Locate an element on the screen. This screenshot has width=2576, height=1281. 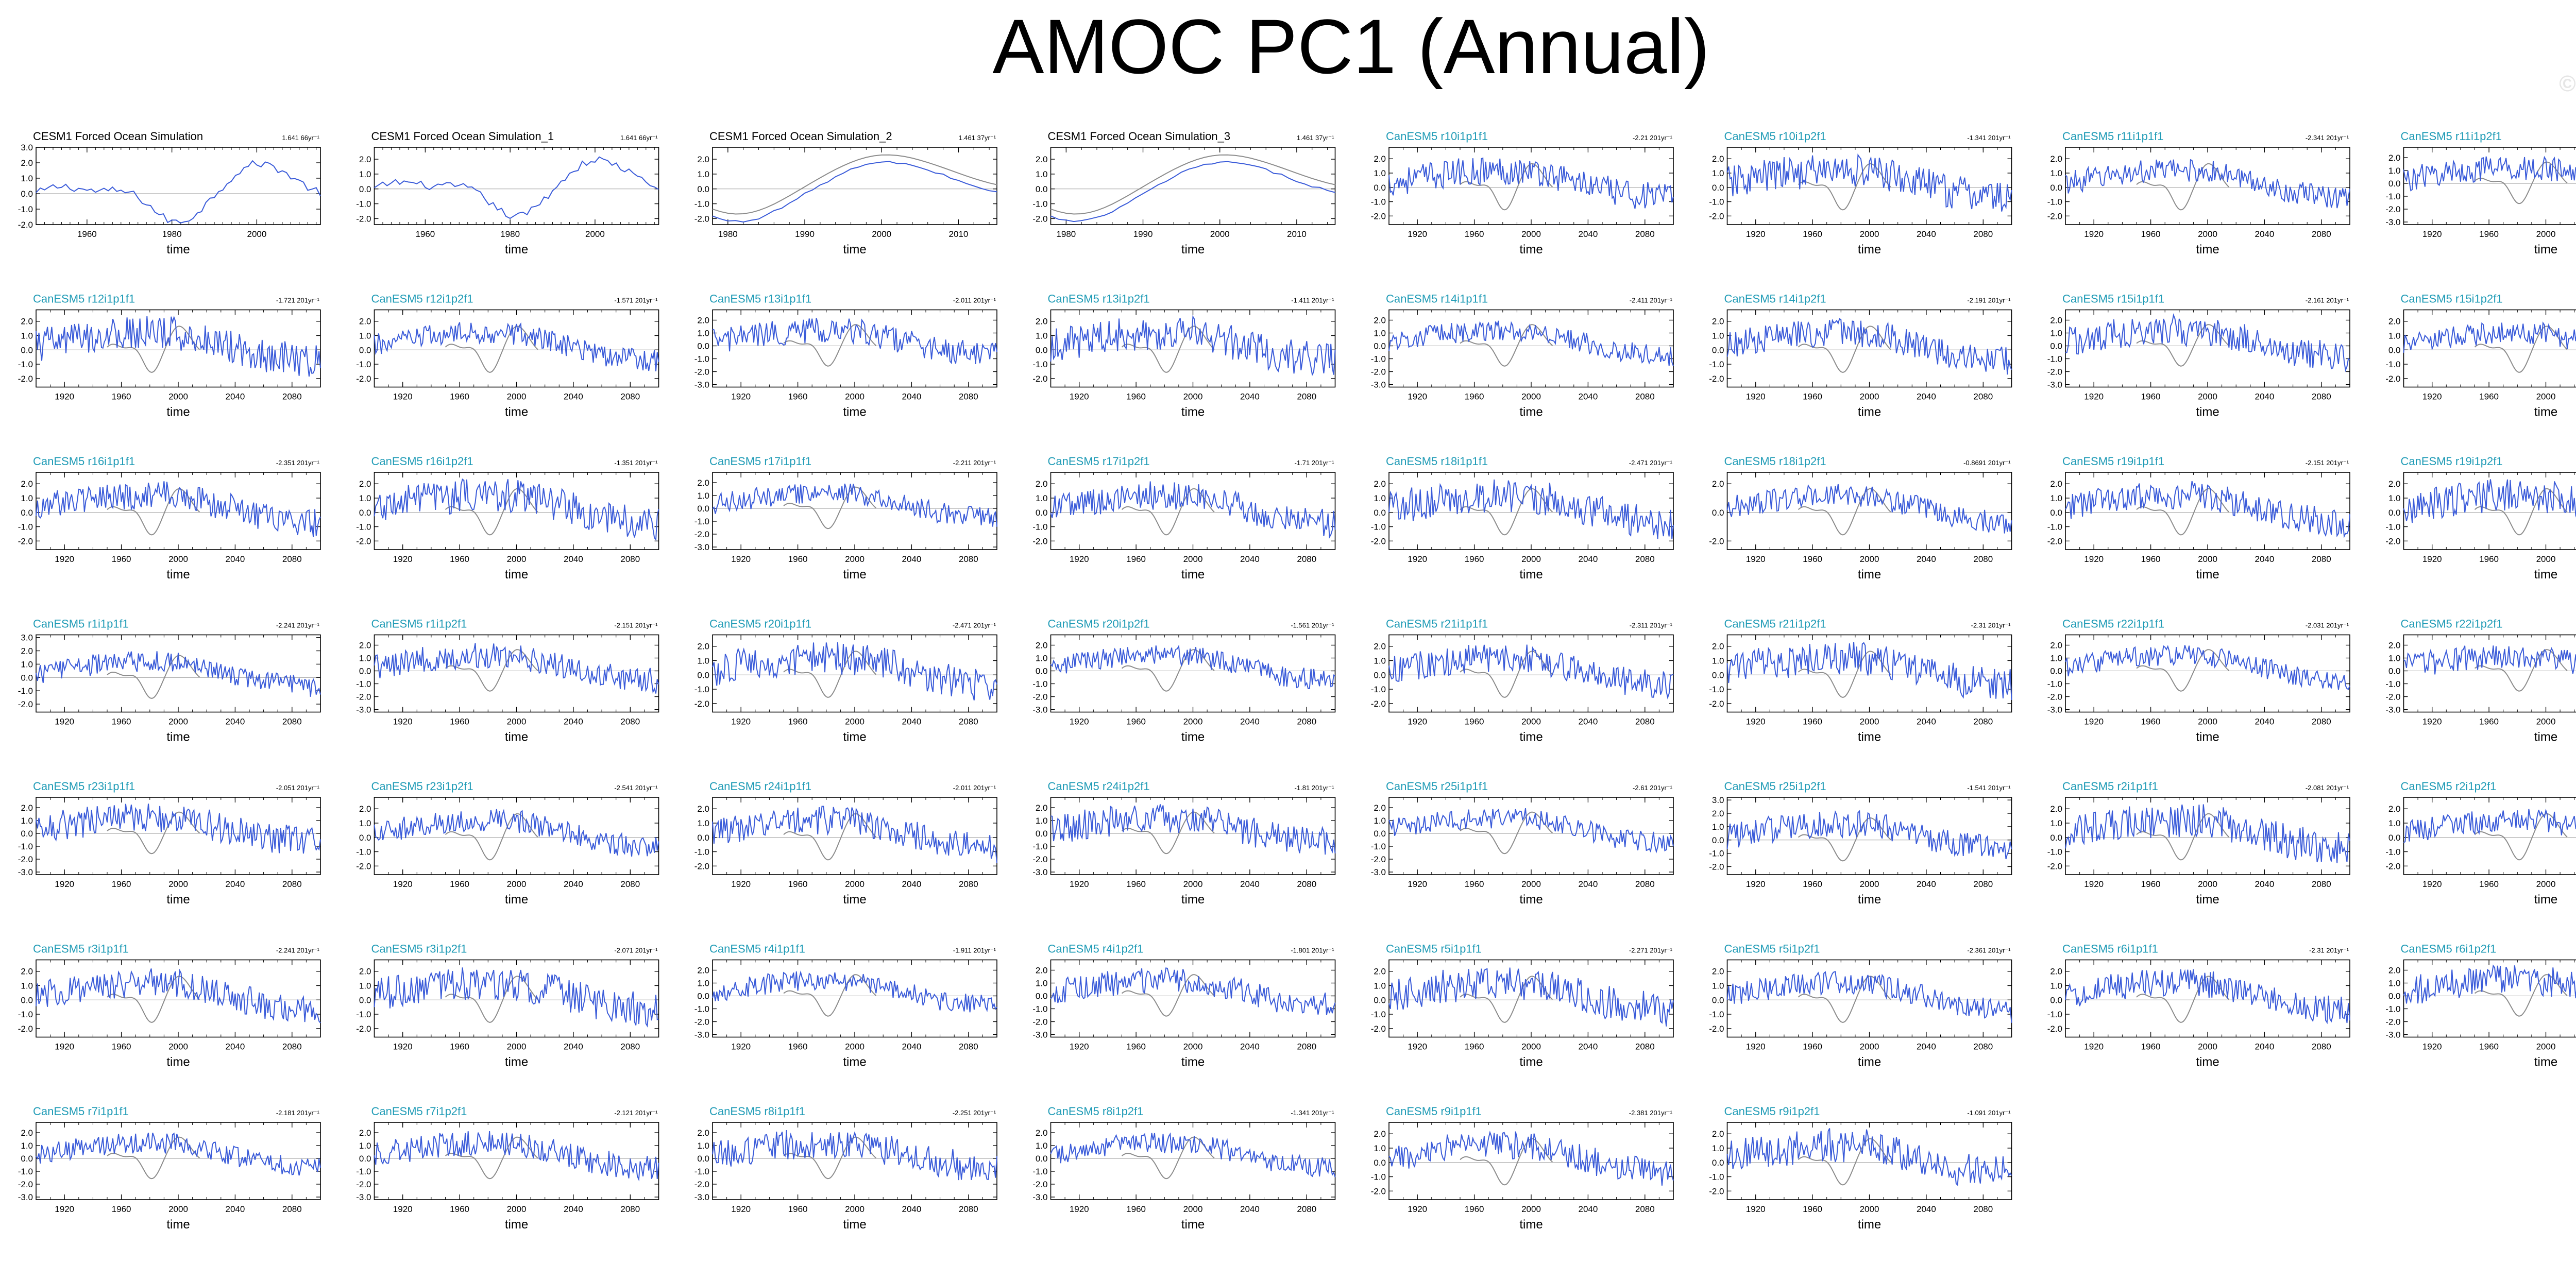
panel-title: CanESM5 r14i1p1f1 is located at coordinates (1437, 299).